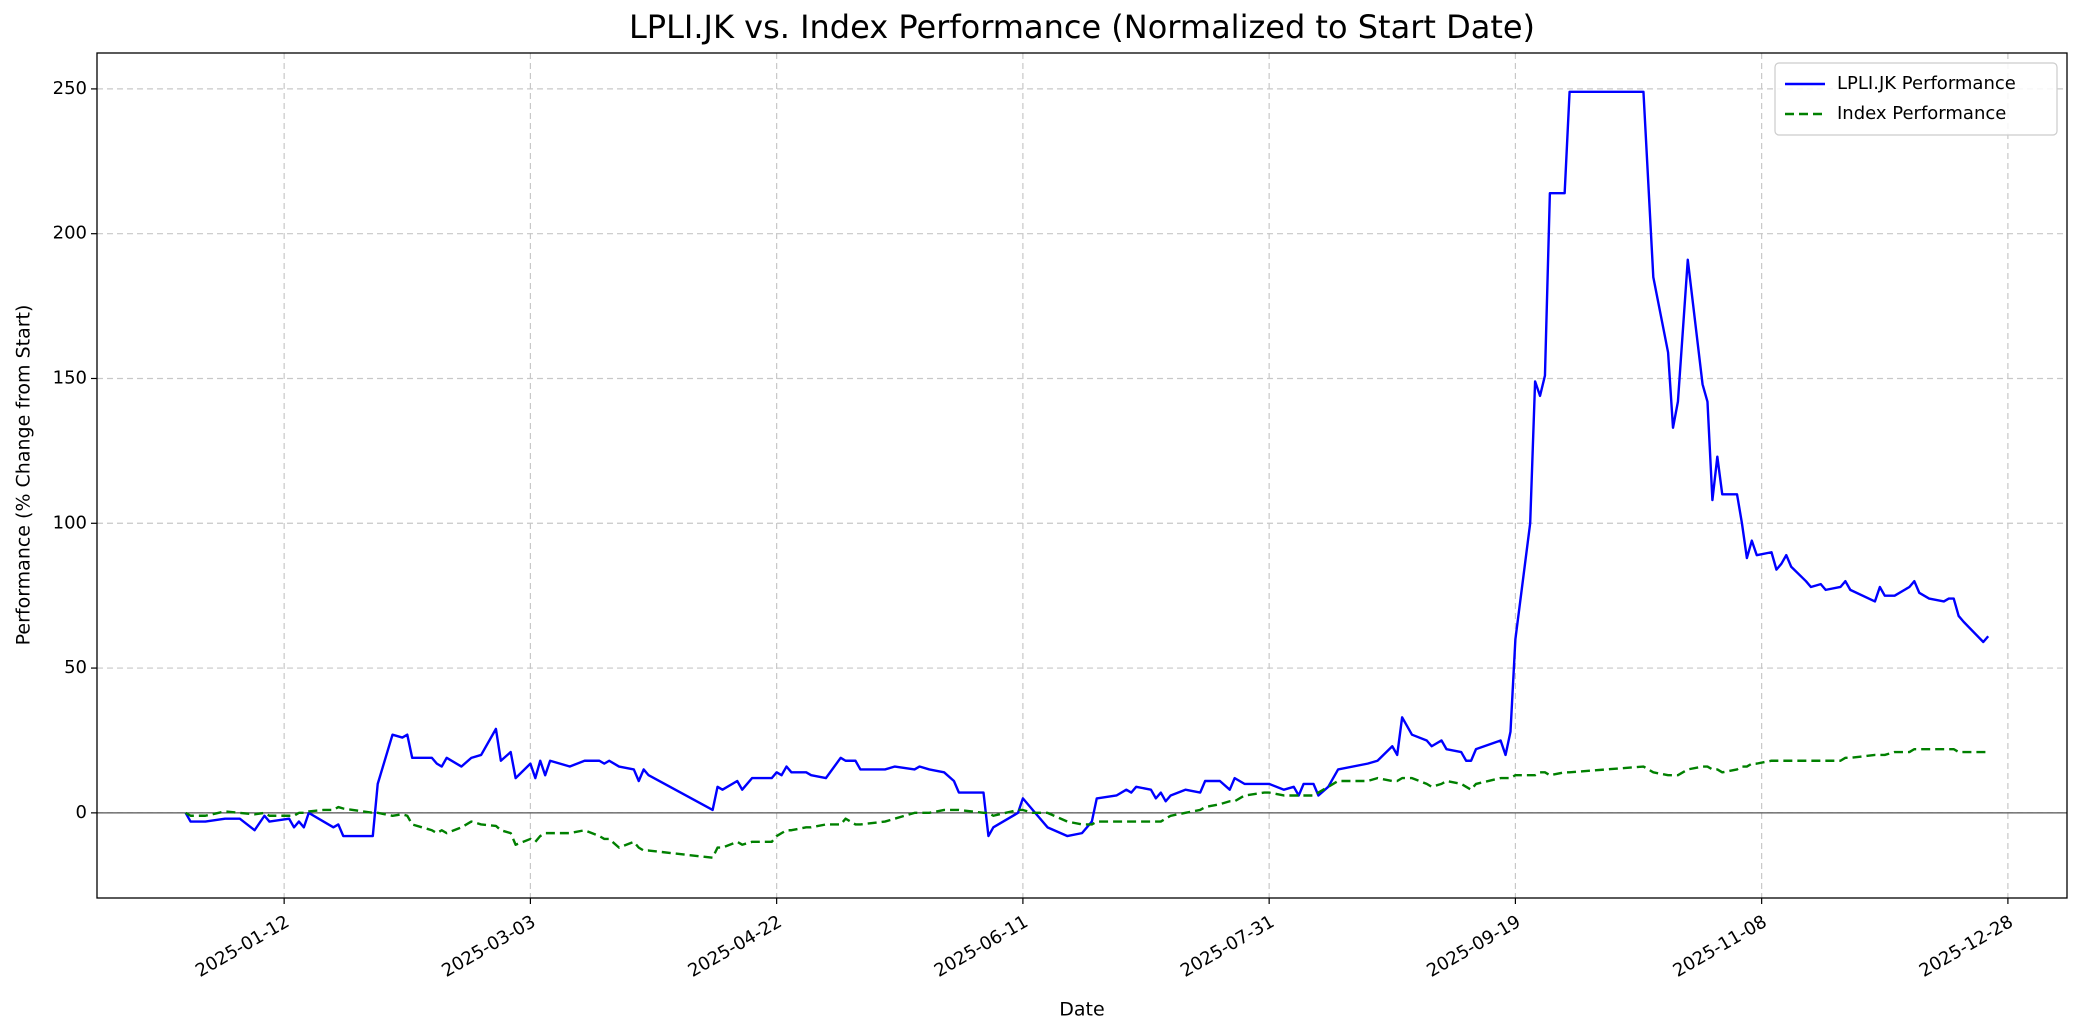  Describe the element at coordinates (70, 377) in the screenshot. I see `y-tick-label: 150` at that location.